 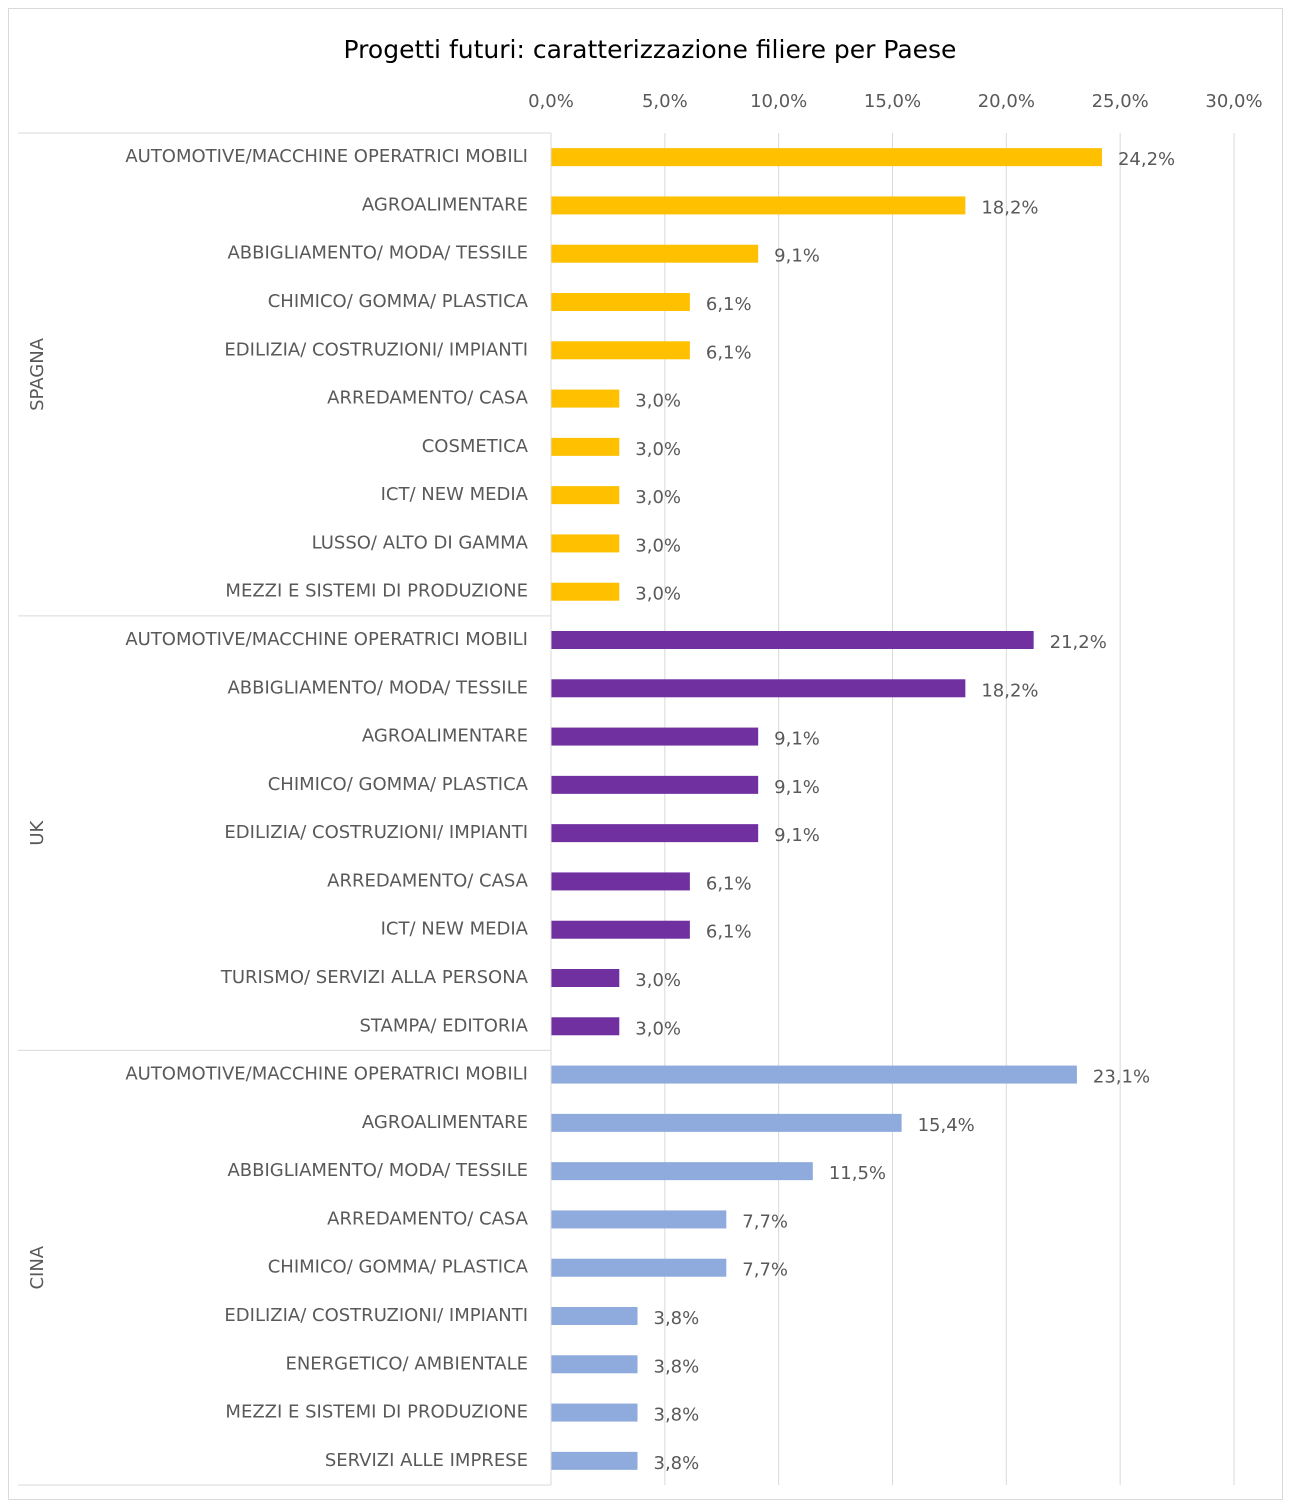 I want to click on category-label: COSMETICA, so click(x=475, y=446).